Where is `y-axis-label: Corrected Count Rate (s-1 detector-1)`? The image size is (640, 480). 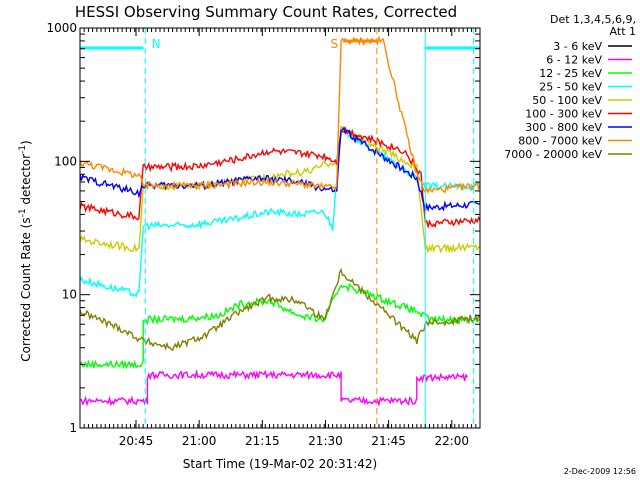 y-axis-label: Corrected Count Rate (s-1 detector-1) is located at coordinates (25, 250).